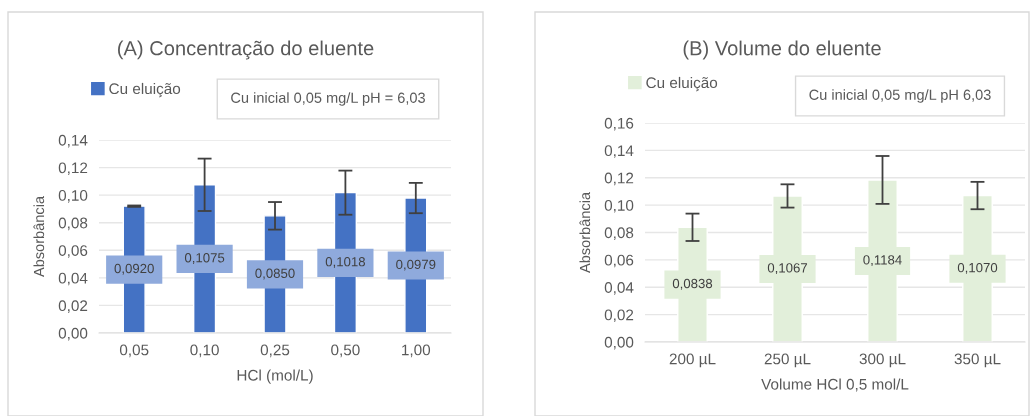 The image size is (1030, 416). What do you see at coordinates (416, 265) in the screenshot?
I see `data-label: 0,0979` at bounding box center [416, 265].